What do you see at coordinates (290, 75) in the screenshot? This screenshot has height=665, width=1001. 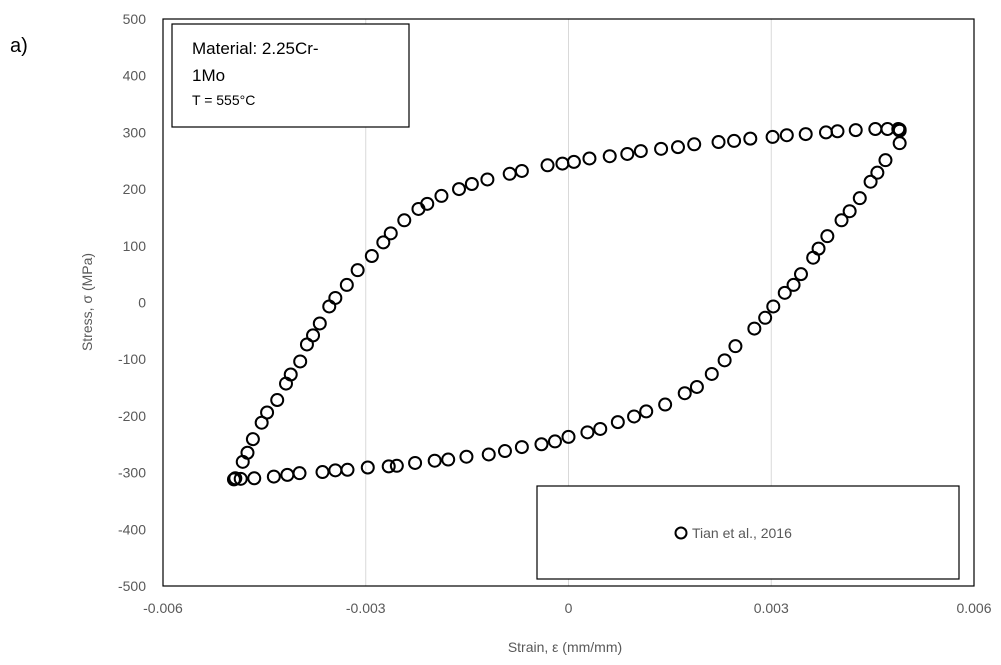 I see `info-box: Material: 2.25Cr- 1Mo T = 555°C` at bounding box center [290, 75].